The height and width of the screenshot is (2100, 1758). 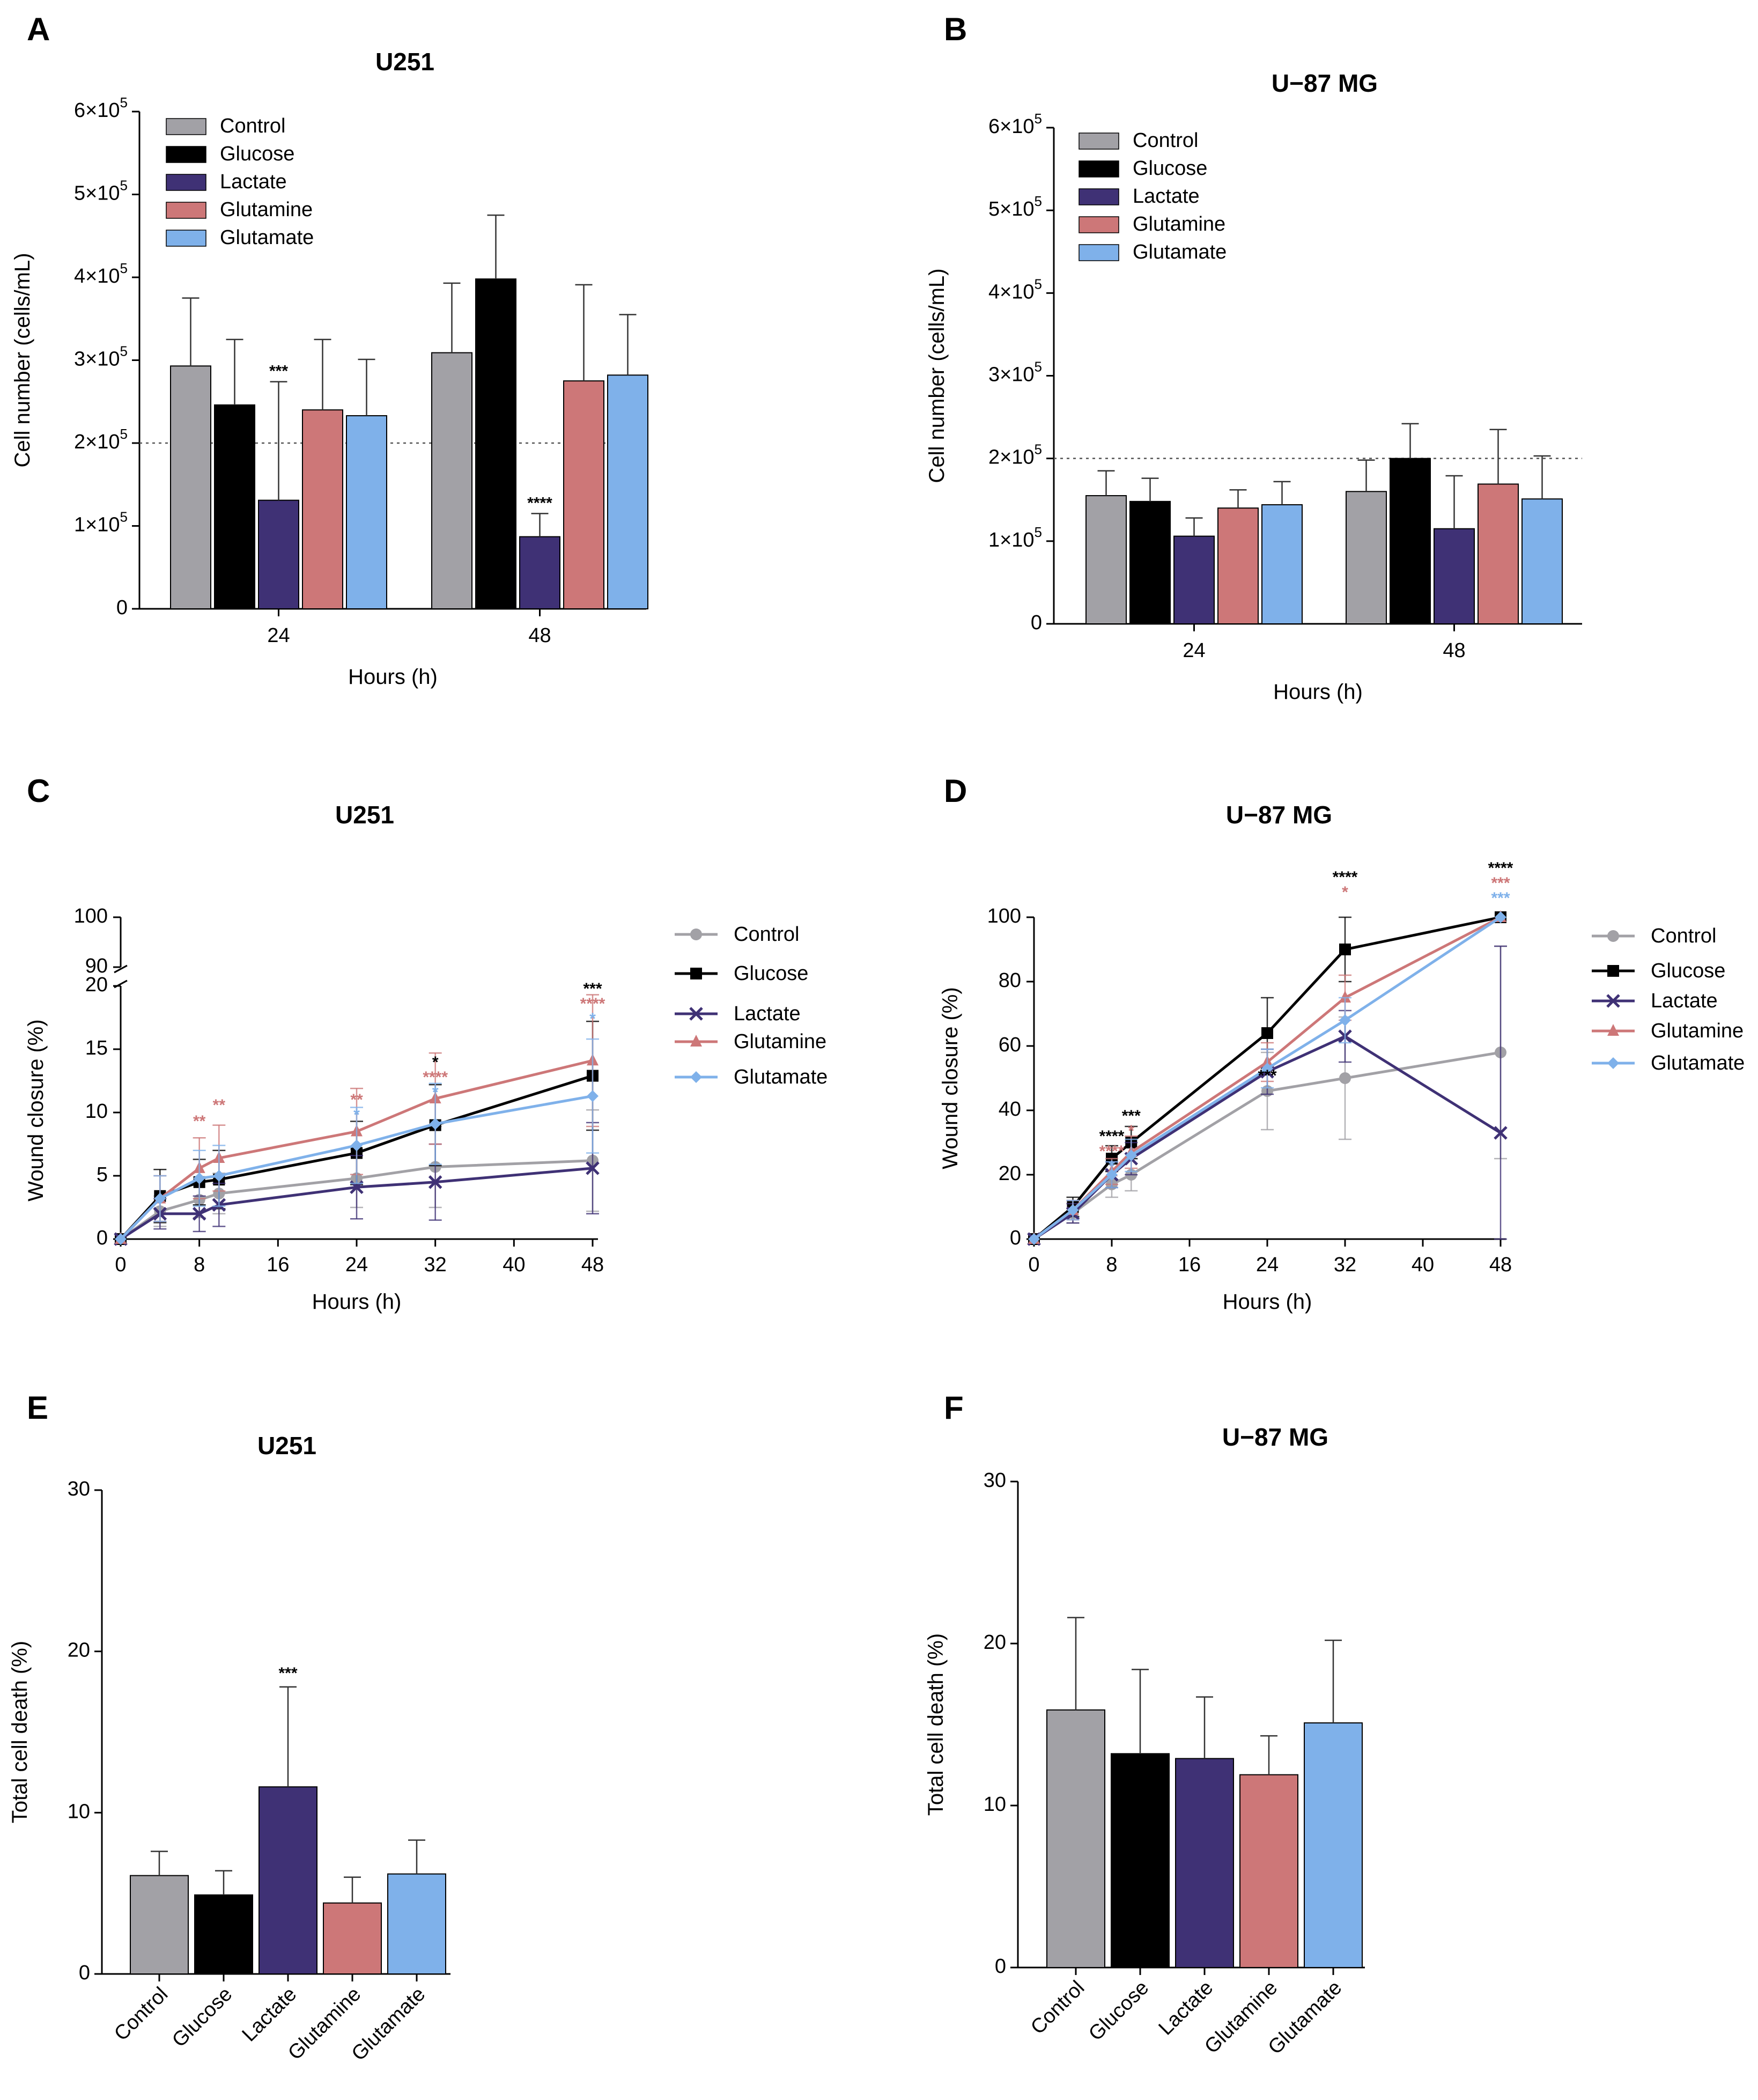 What do you see at coordinates (1613, 1063) in the screenshot?
I see `legend-marker-d-glutamate` at bounding box center [1613, 1063].